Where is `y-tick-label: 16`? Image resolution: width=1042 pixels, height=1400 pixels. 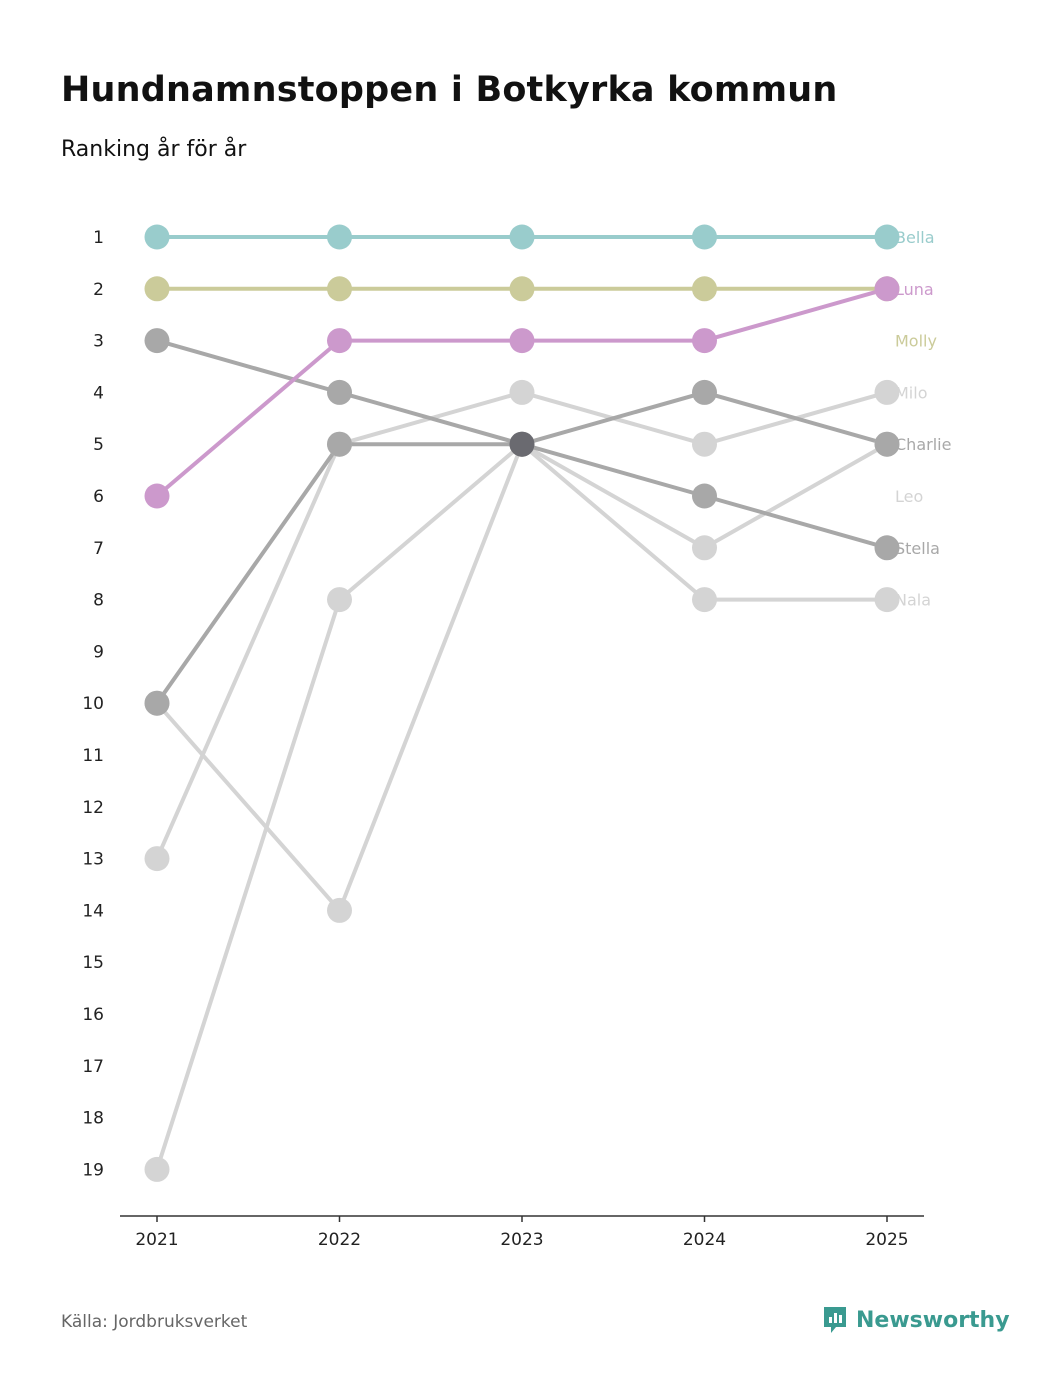 y-tick-label: 16 is located at coordinates (93, 1015).